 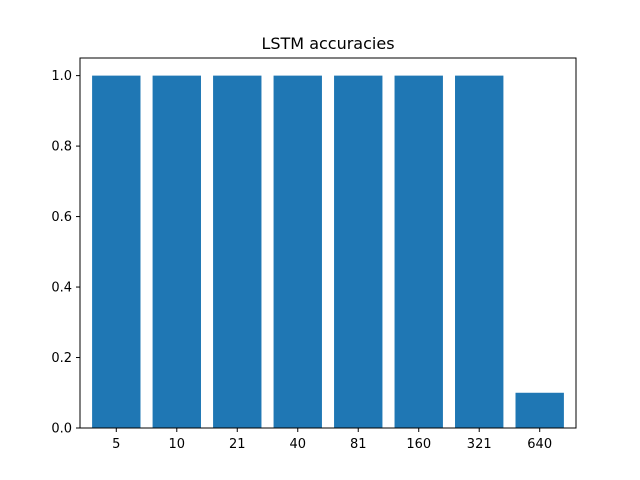 What do you see at coordinates (237, 444) in the screenshot?
I see `x-tick-label: 21` at bounding box center [237, 444].